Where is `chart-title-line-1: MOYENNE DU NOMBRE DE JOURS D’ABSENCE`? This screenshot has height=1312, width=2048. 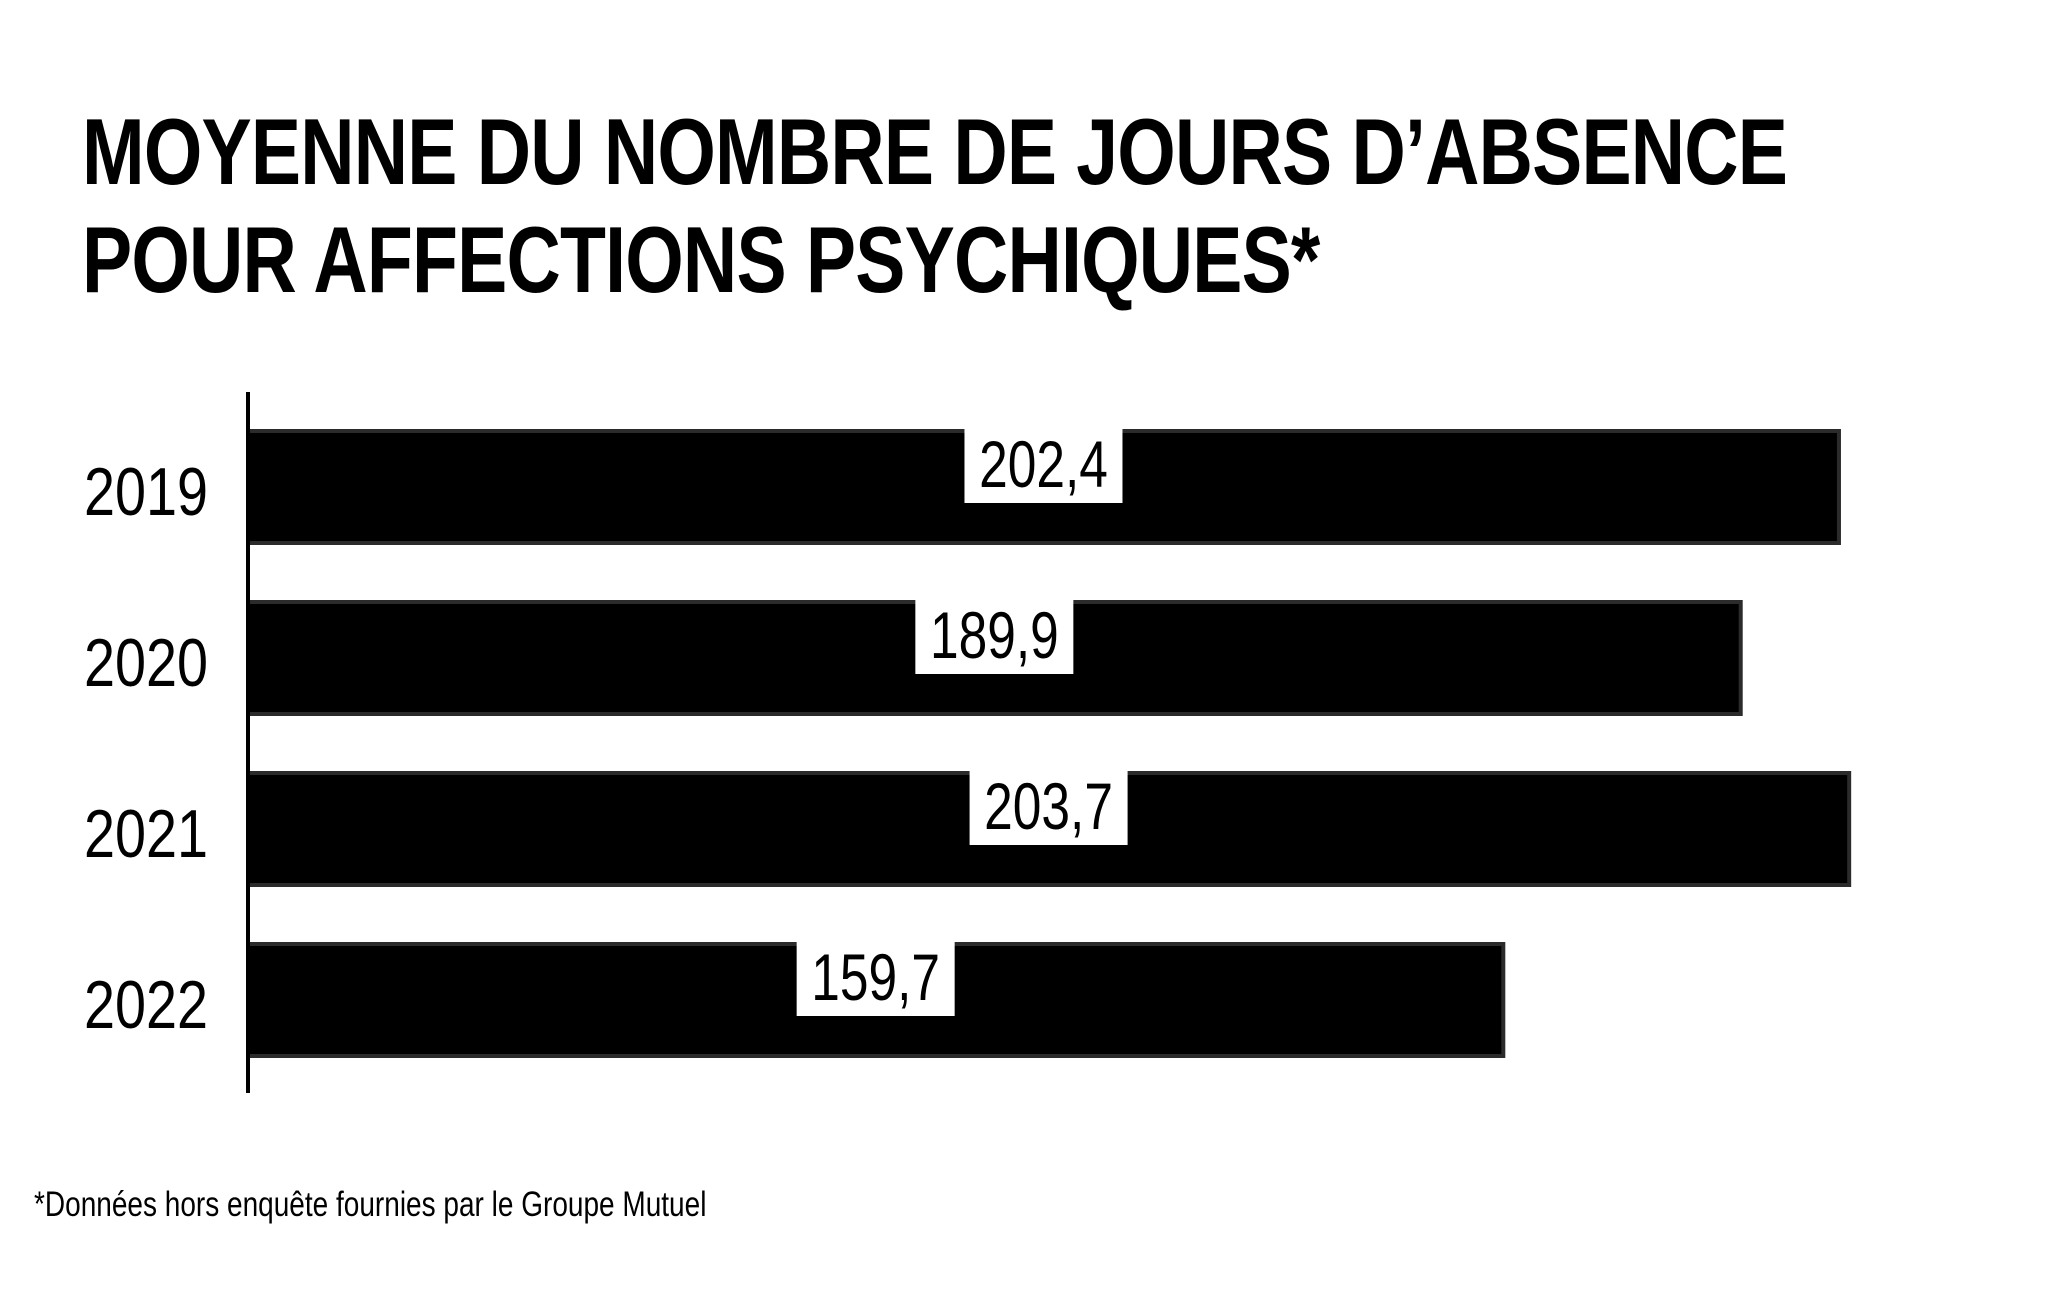 chart-title-line-1: MOYENNE DU NOMBRE DE JOURS D’ABSENCE is located at coordinates (935, 151).